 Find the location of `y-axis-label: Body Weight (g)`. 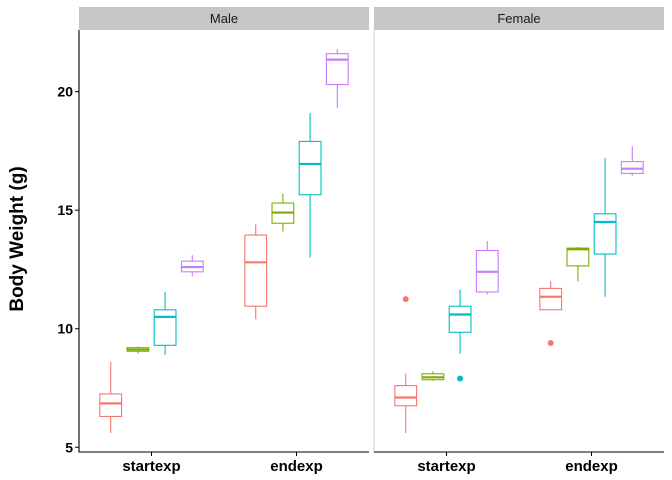

y-axis-label: Body Weight (g) is located at coordinates (17, 238).